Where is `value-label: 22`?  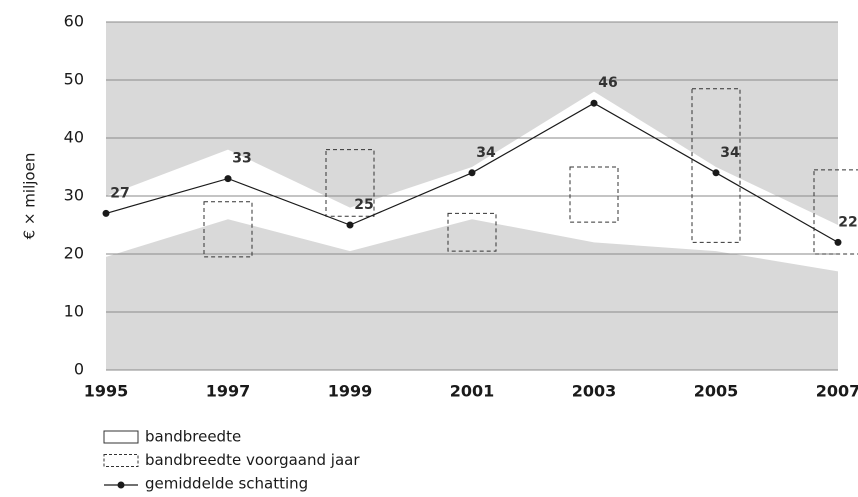 value-label: 22 is located at coordinates (847, 222).